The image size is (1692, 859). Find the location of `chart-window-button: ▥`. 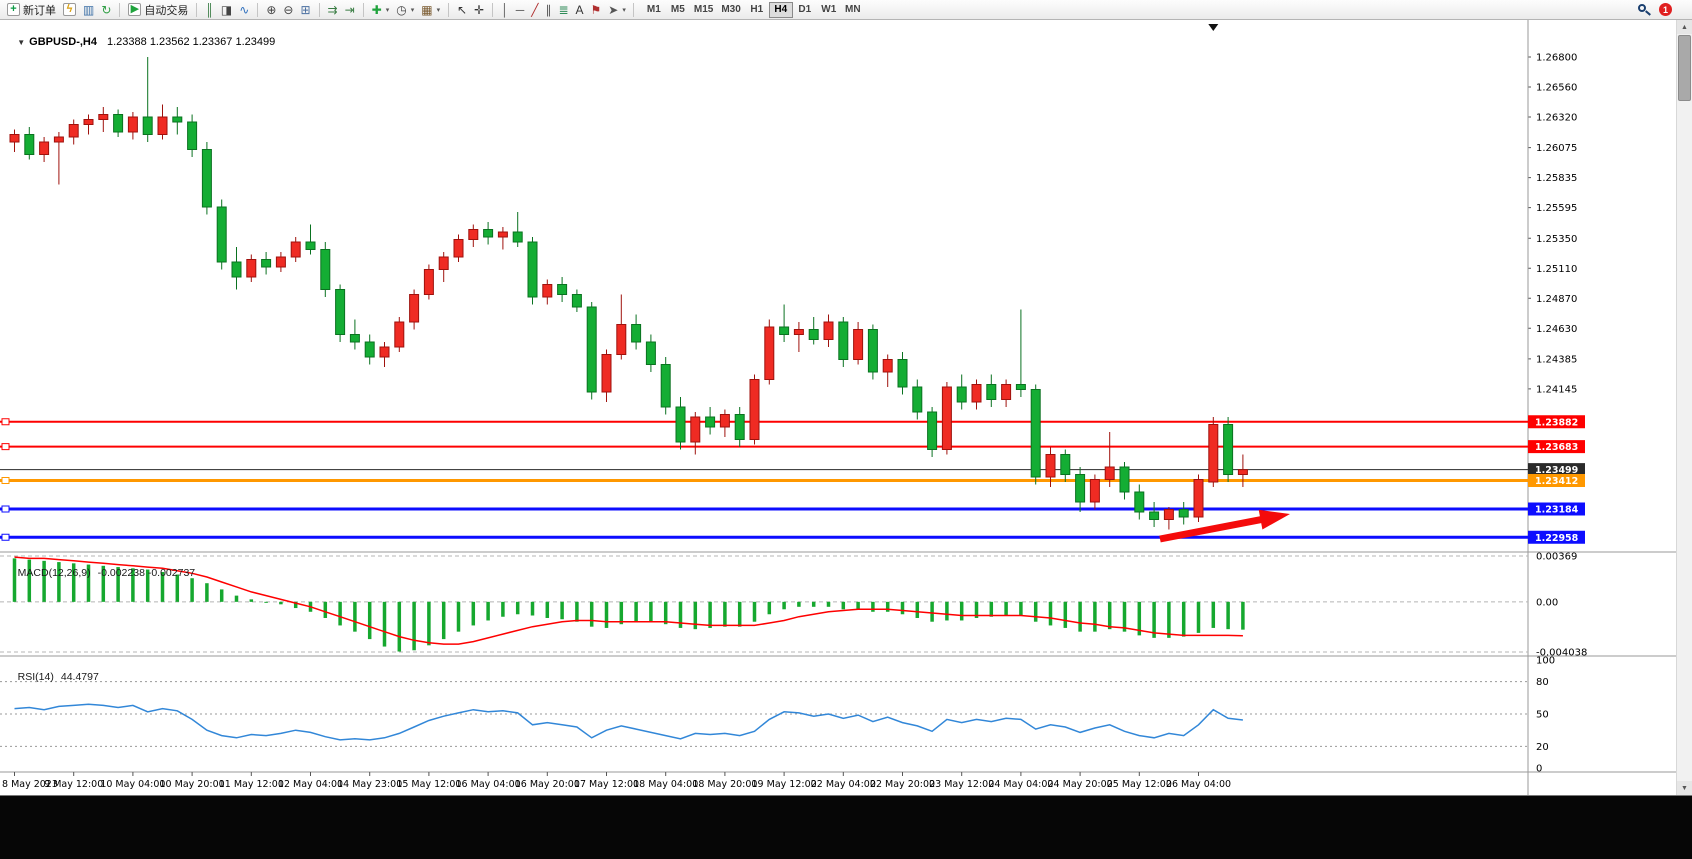

chart-window-button: ▥ is located at coordinates (88, 10).